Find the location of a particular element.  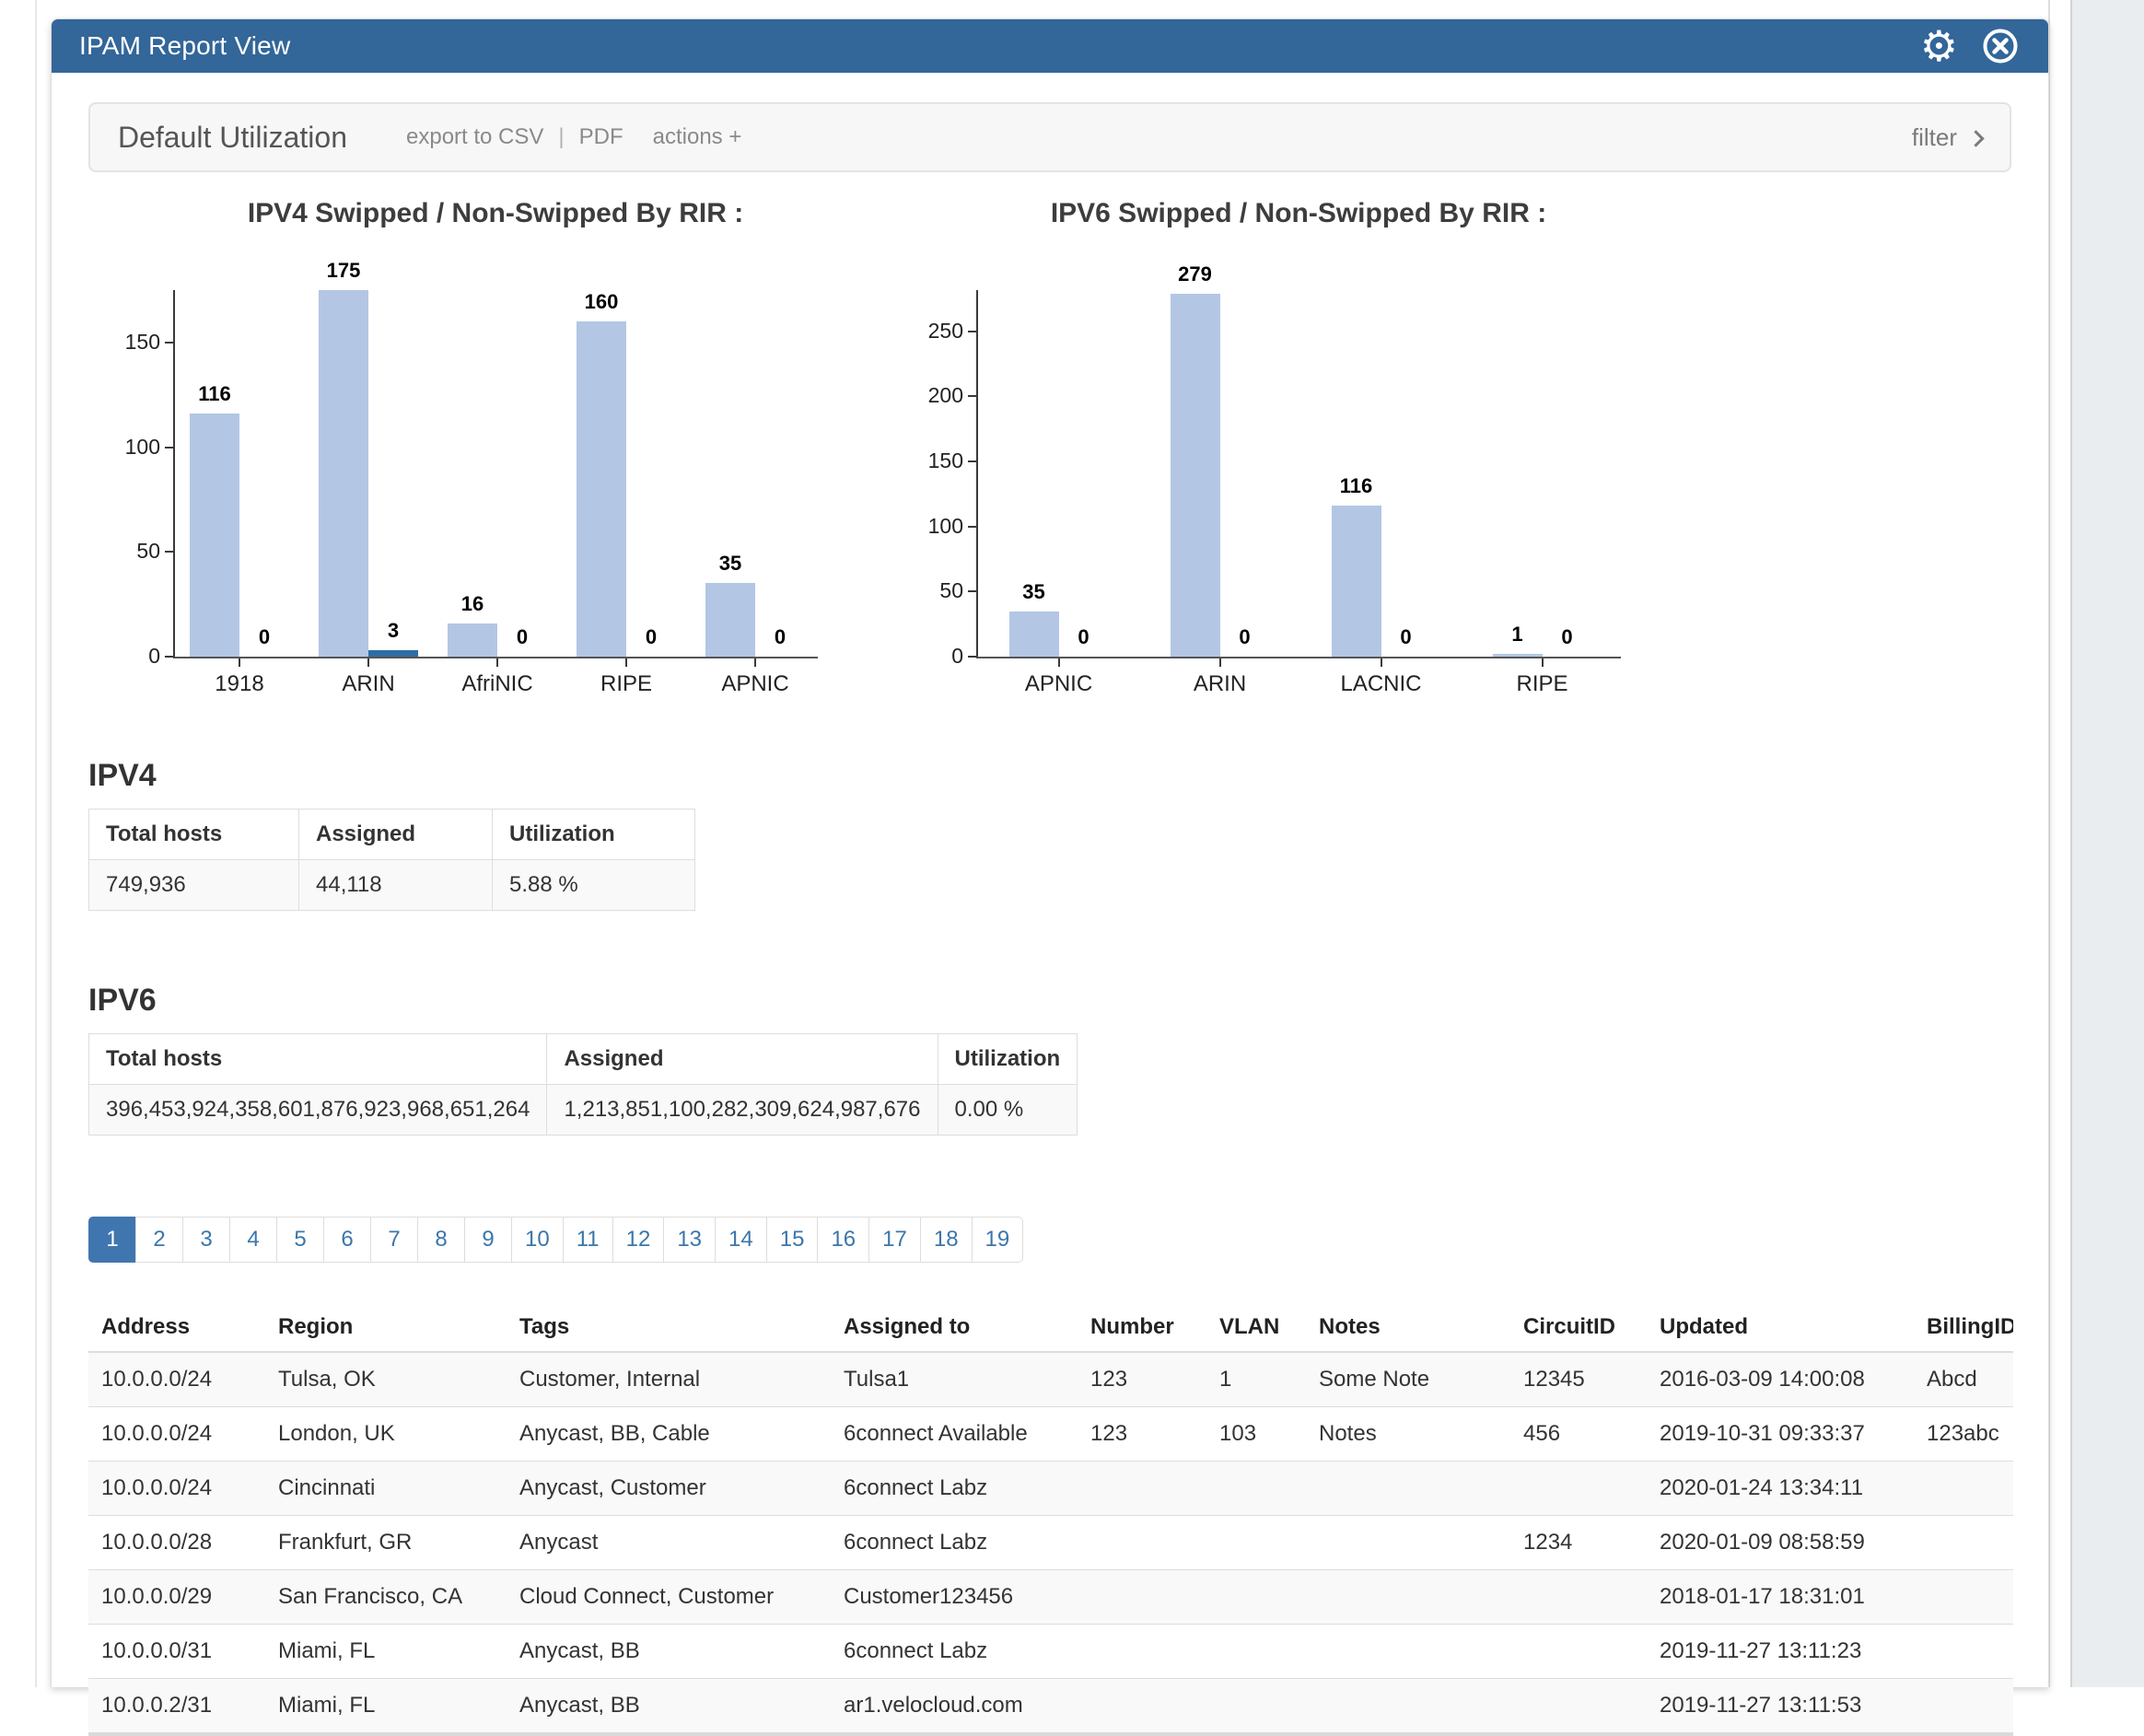

page-button-9: 9 is located at coordinates (488, 1240).